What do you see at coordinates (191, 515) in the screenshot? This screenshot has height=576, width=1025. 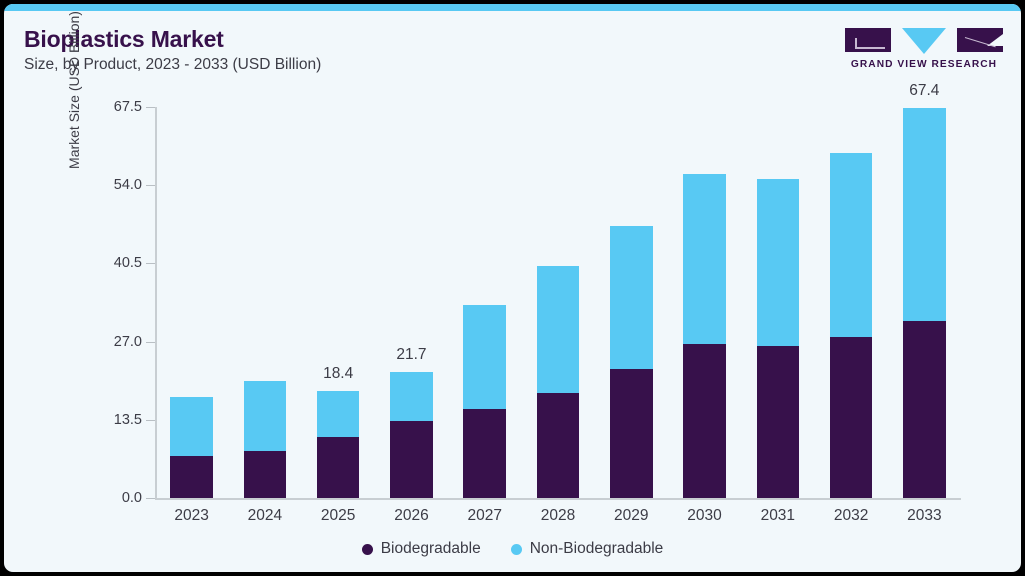 I see `x-tick-label: 2023` at bounding box center [191, 515].